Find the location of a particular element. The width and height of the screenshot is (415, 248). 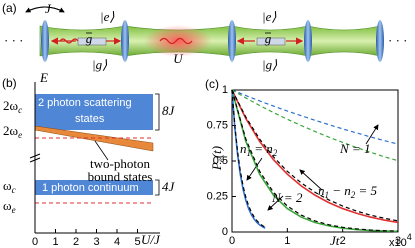

text-part: N = 2 is located at coordinates (287, 197).